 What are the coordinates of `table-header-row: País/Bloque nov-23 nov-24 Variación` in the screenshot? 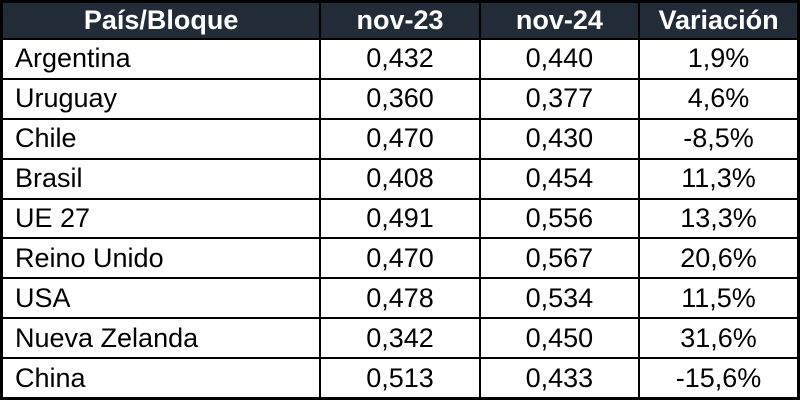 It's located at (400, 20).